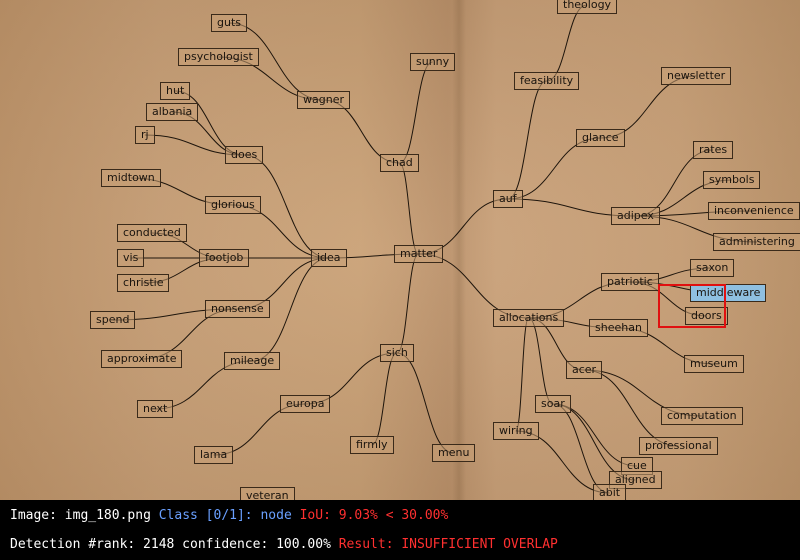  Describe the element at coordinates (600, 138) in the screenshot. I see `node-glance: glance` at that location.